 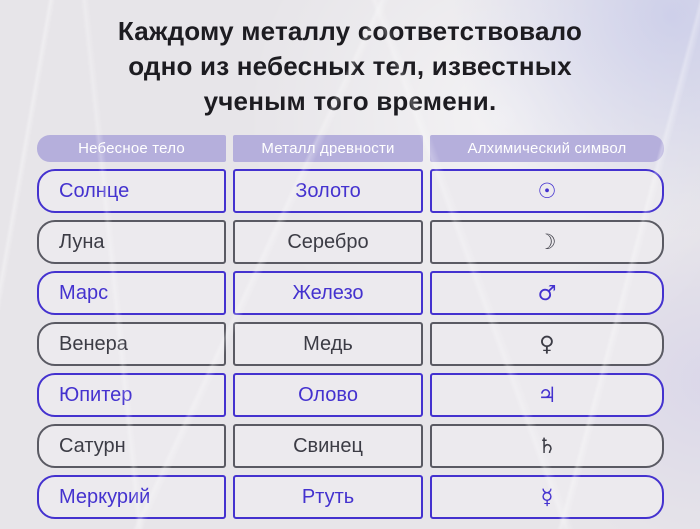 I want to click on cell-metal-tin: Олово, so click(x=328, y=395).